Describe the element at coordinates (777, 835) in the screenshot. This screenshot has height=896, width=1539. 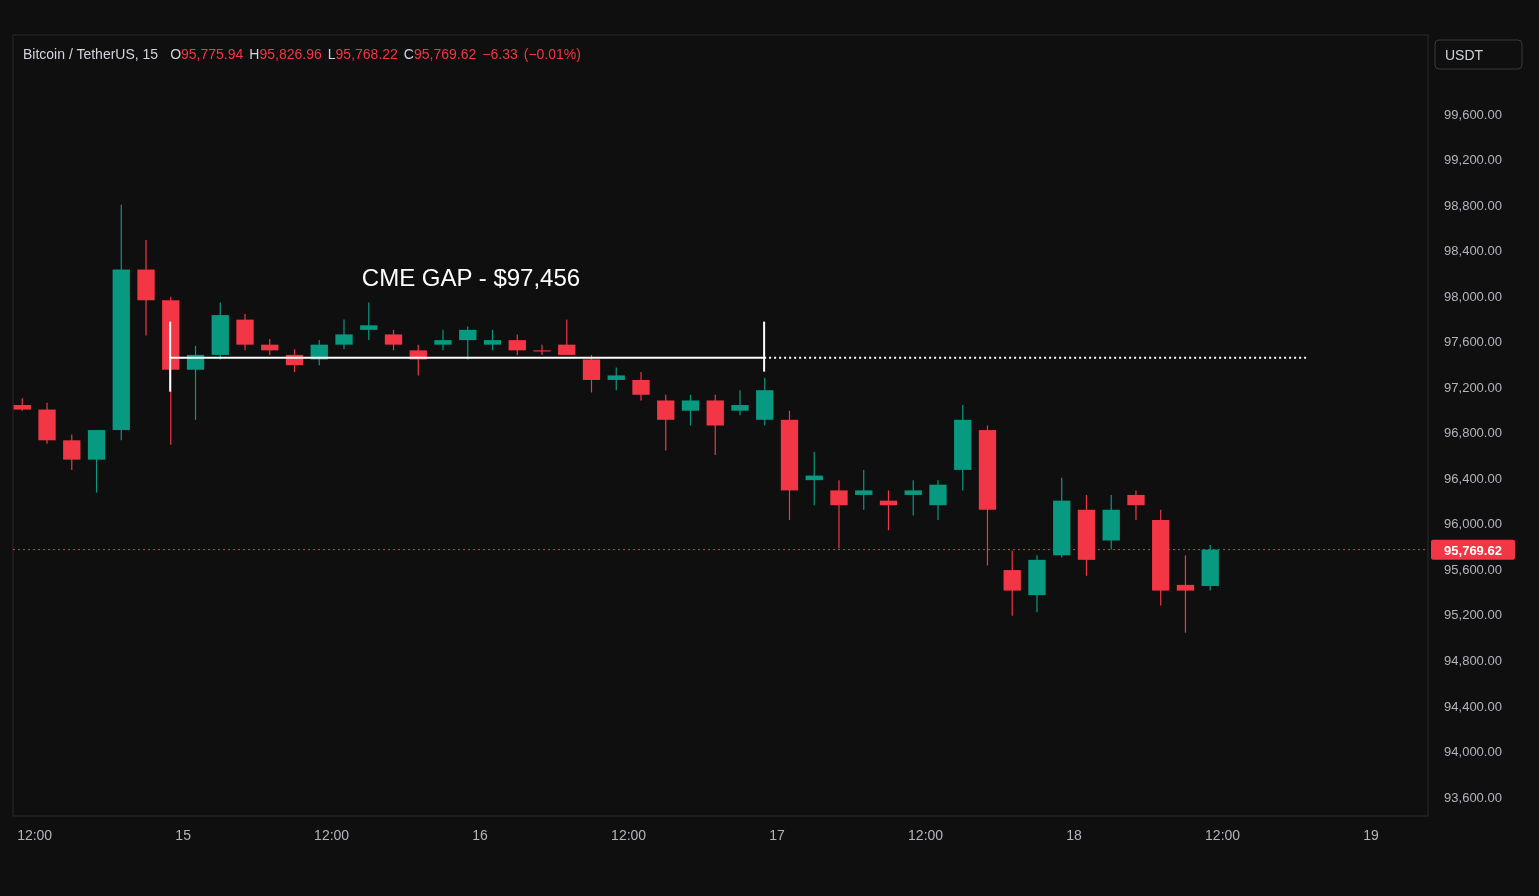
I see `x-tick-label: 17` at that location.